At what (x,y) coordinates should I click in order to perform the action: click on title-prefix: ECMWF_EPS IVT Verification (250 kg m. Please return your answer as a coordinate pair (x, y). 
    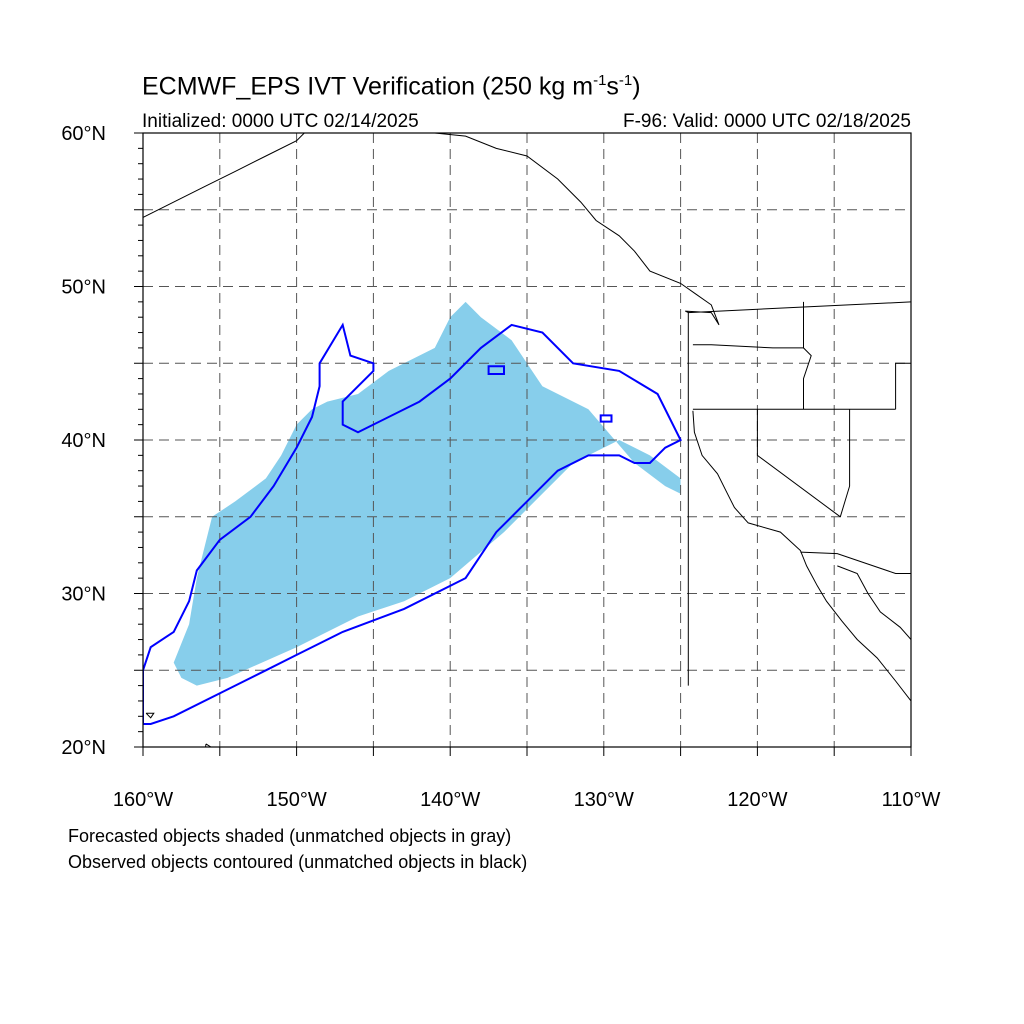
    Looking at the image, I should click on (368, 86).